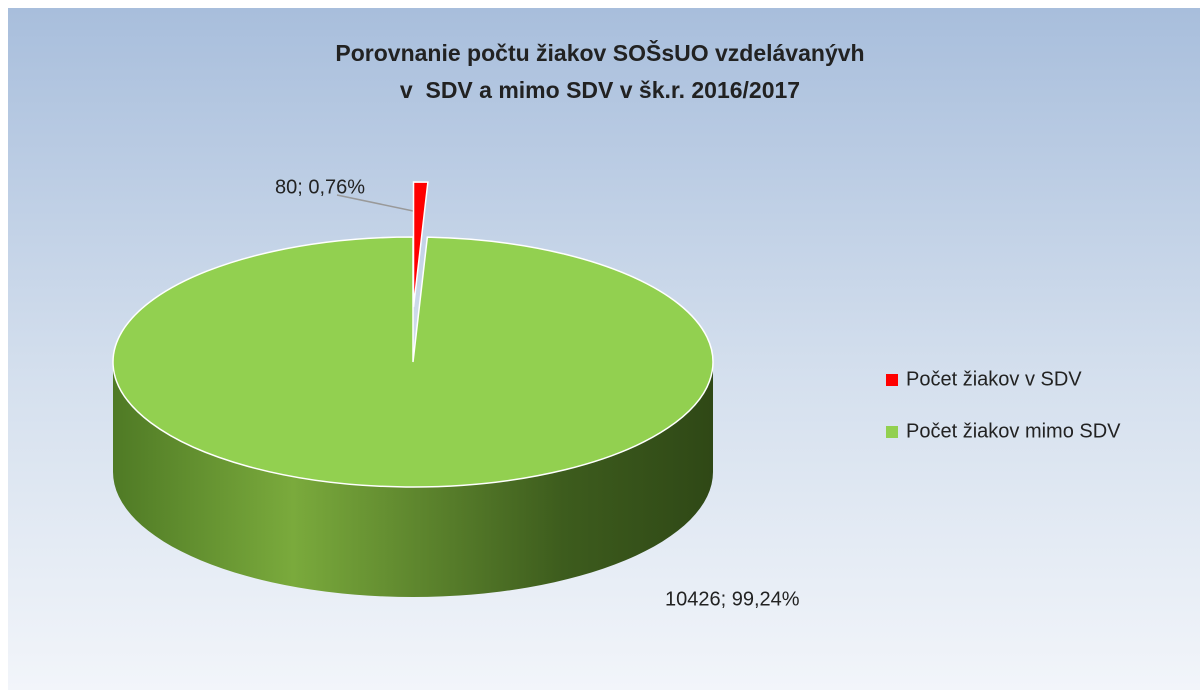 This screenshot has width=1200, height=690. What do you see at coordinates (732, 599) in the screenshot?
I see `data-label: 10426; 99,24%` at bounding box center [732, 599].